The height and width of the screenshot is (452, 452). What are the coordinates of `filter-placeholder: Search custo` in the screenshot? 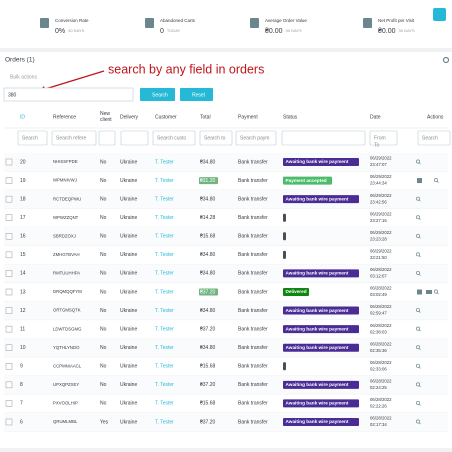 It's located at (171, 138).